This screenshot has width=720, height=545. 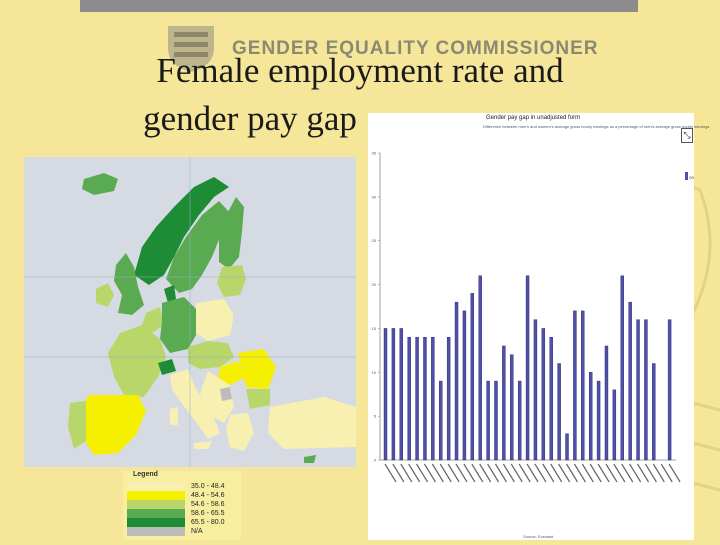 I want to click on legend-label: N/A, so click(x=197, y=531).